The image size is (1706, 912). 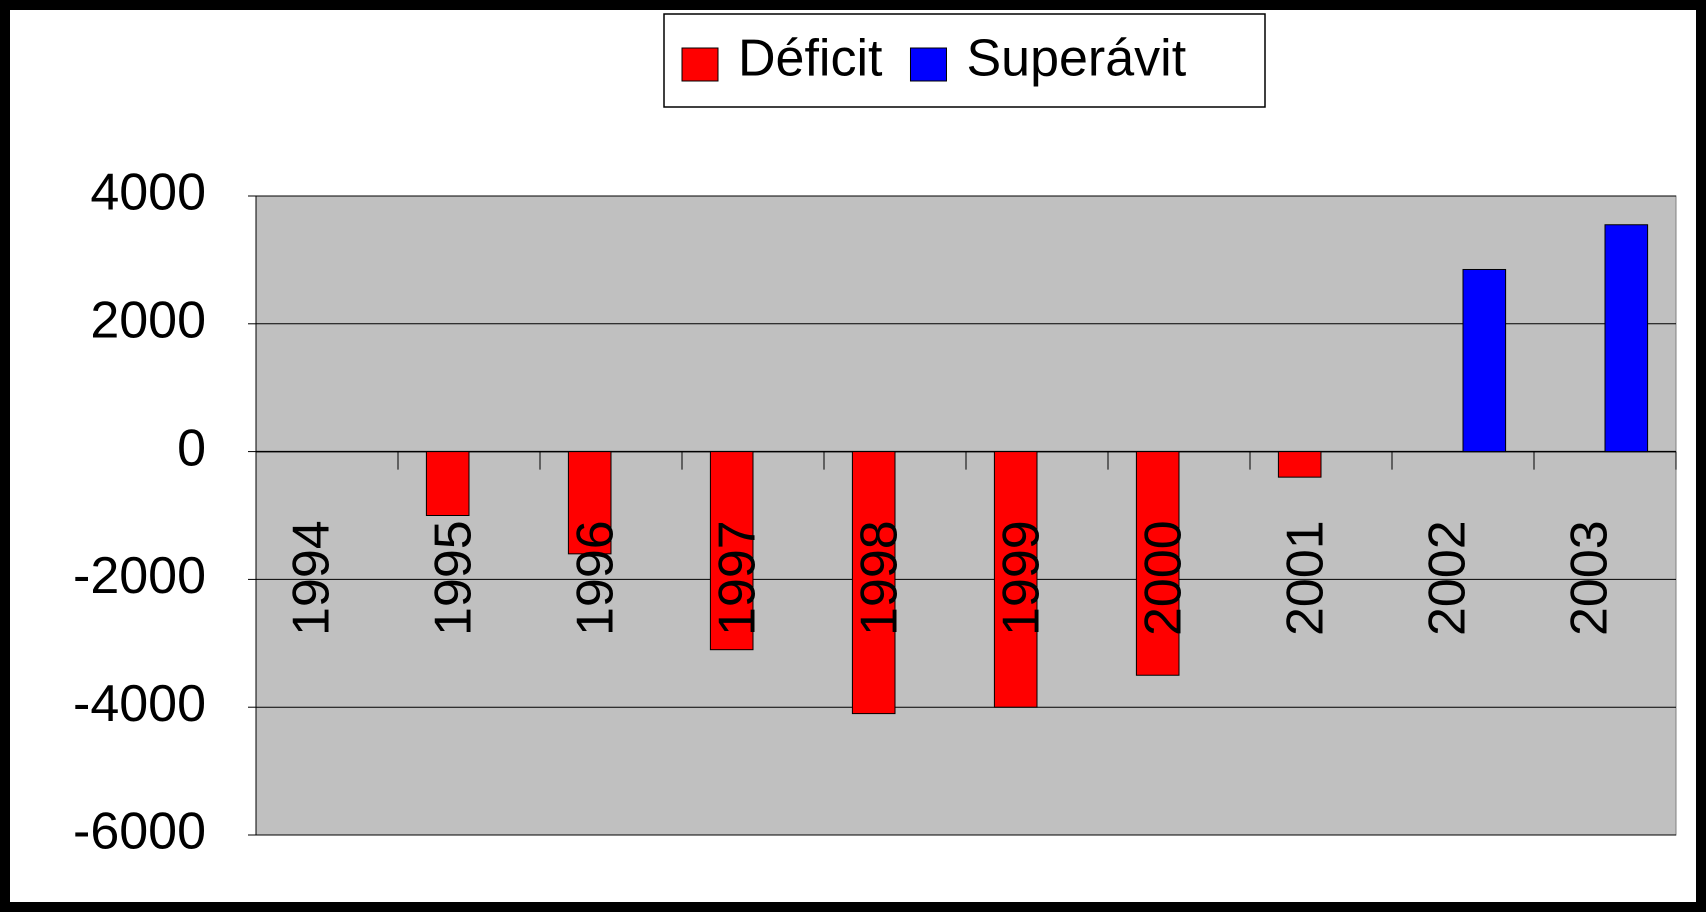 What do you see at coordinates (1164, 578) in the screenshot?
I see `x-tick-label: 2000` at bounding box center [1164, 578].